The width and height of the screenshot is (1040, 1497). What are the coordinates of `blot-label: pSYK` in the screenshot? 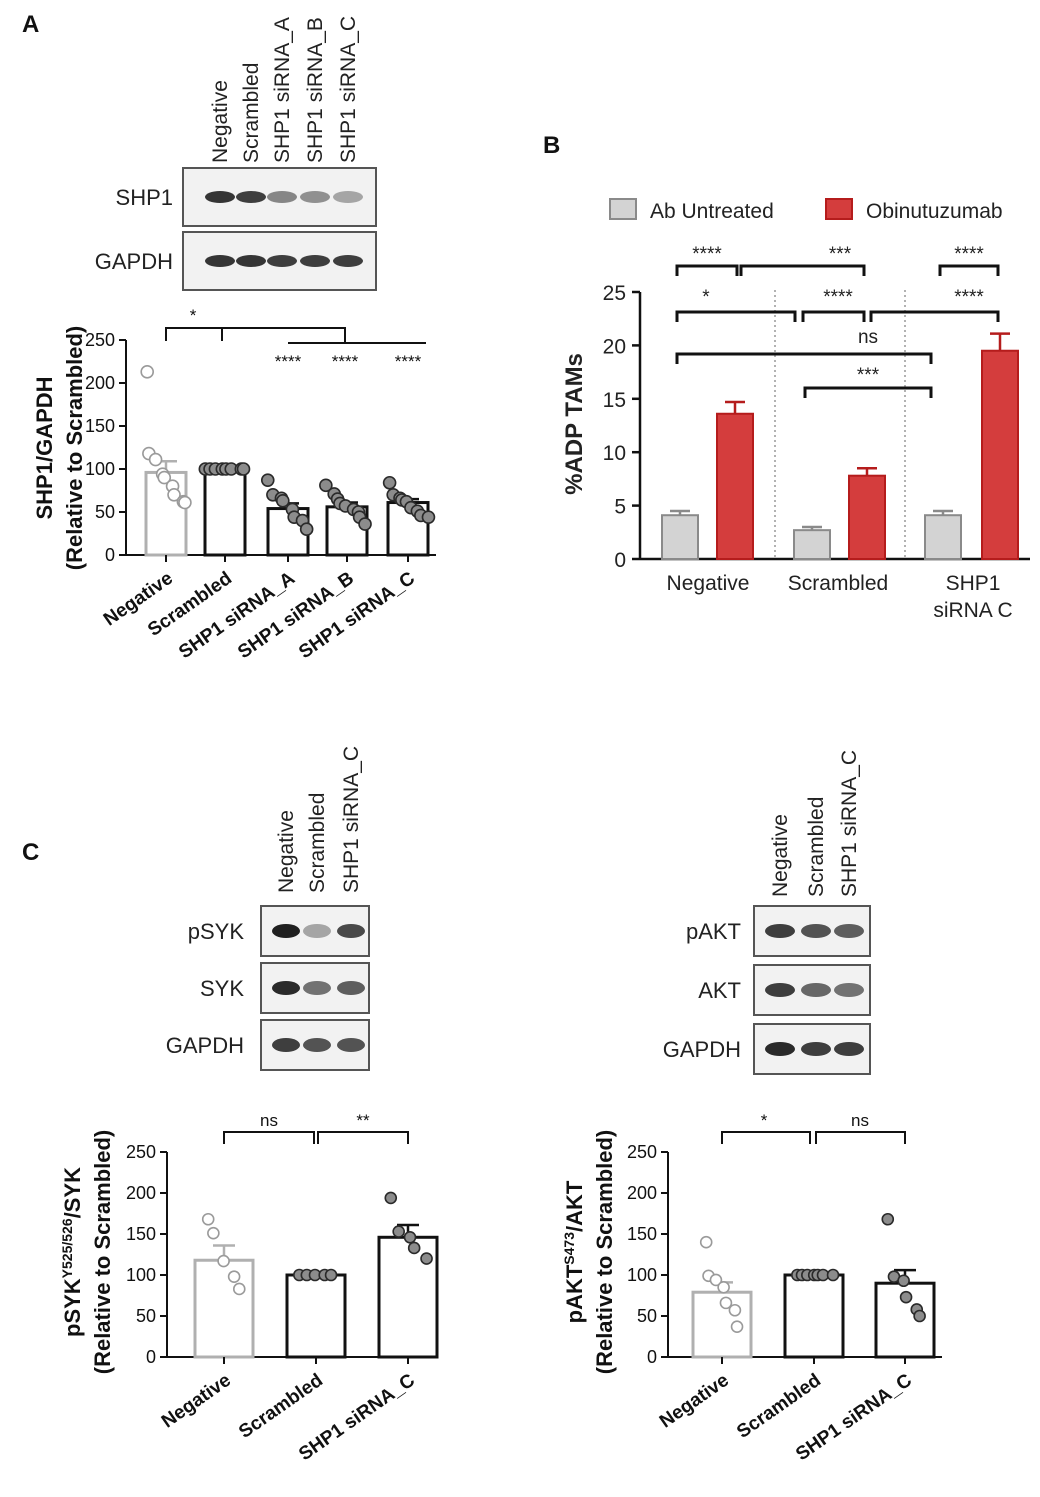 It's located at (216, 931).